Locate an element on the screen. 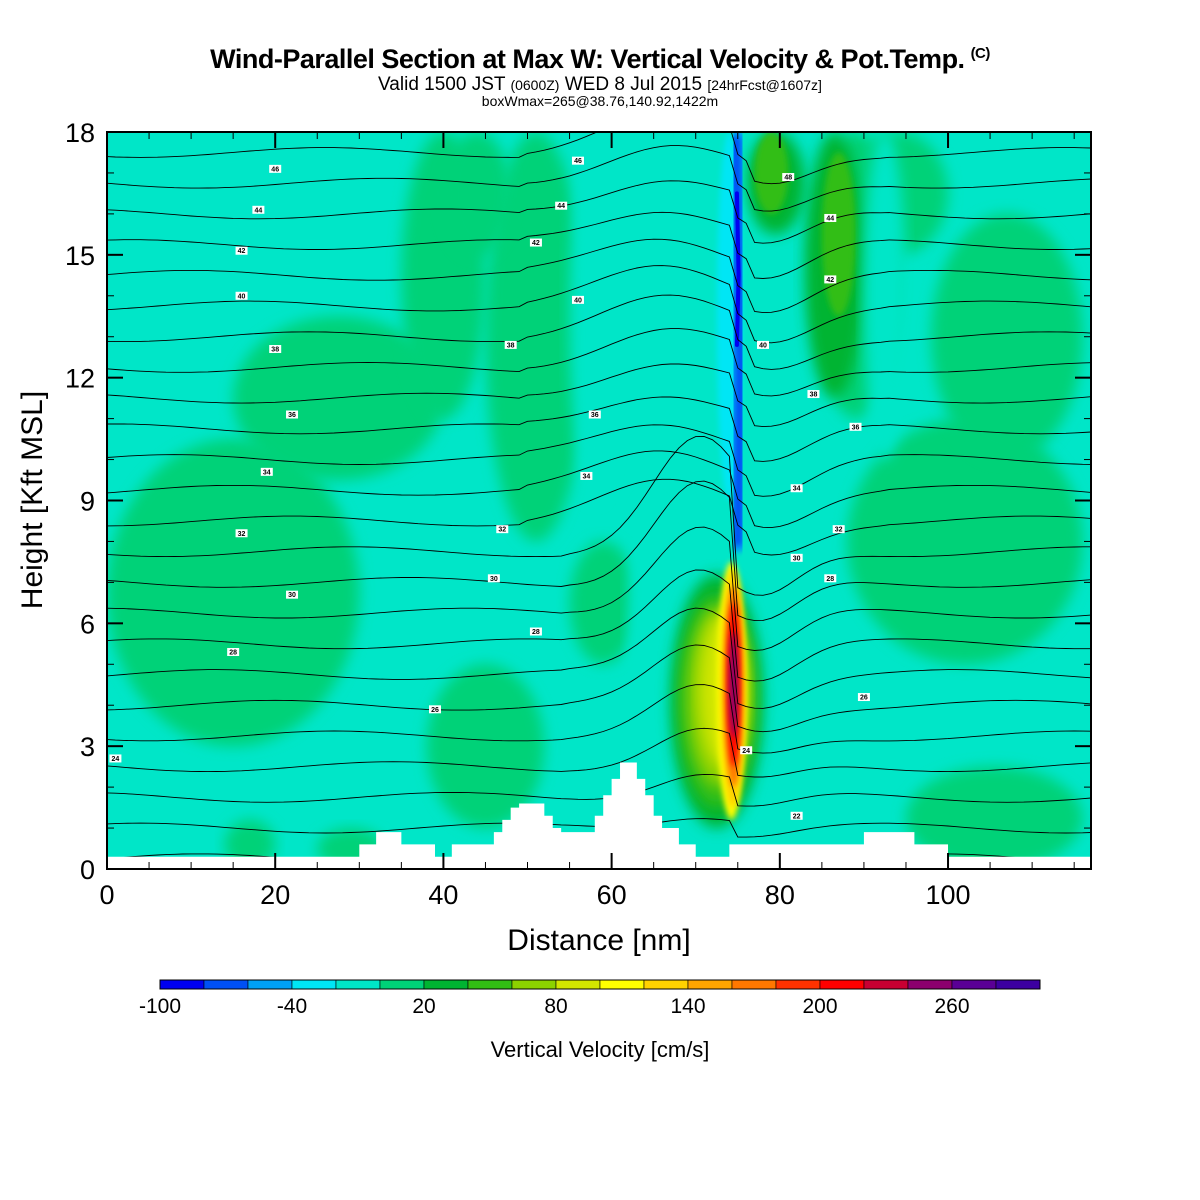 This screenshot has width=1200, height=1200. valid-prefix: Valid 1500 JST is located at coordinates (442, 84).